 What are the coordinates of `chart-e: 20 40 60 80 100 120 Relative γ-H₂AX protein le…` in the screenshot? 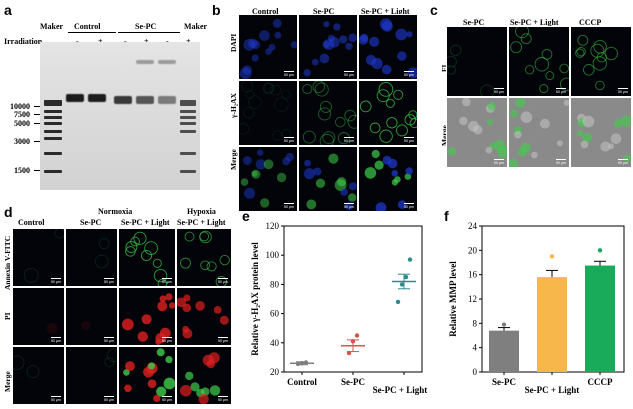 It's located at (339, 308).